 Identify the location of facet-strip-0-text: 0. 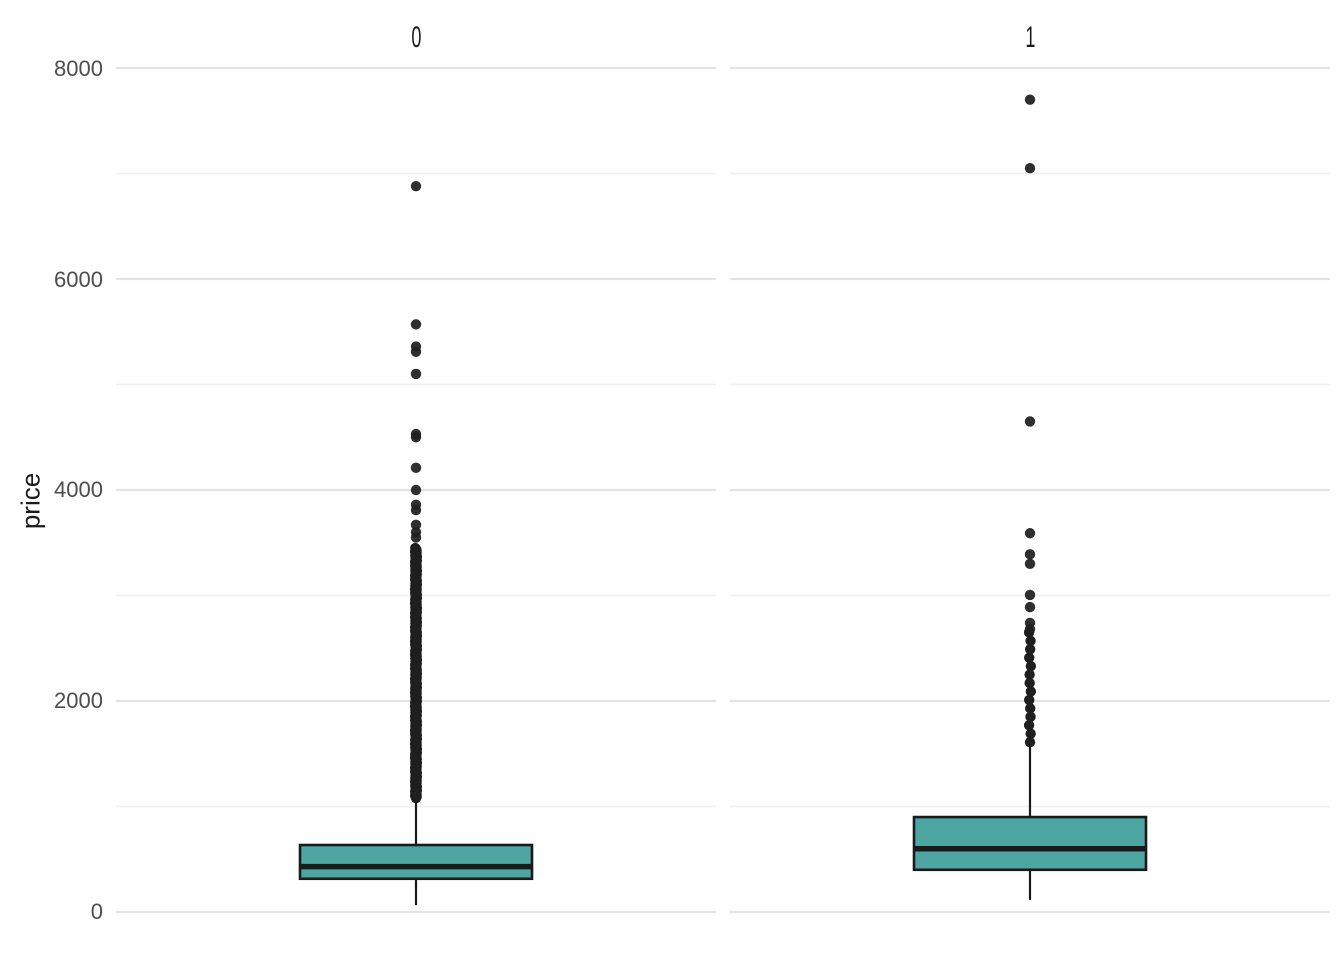
(416, 37).